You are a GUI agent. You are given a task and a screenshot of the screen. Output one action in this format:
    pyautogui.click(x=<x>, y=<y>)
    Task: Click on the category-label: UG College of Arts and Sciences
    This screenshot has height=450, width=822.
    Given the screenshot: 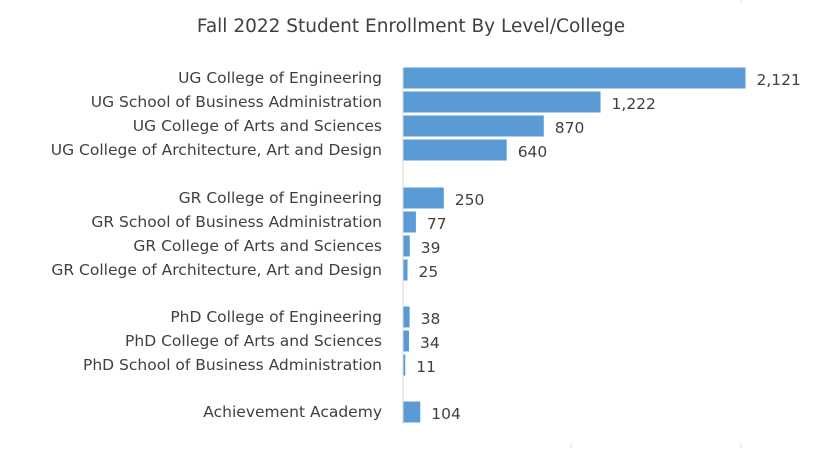 What is the action you would take?
    pyautogui.click(x=257, y=126)
    